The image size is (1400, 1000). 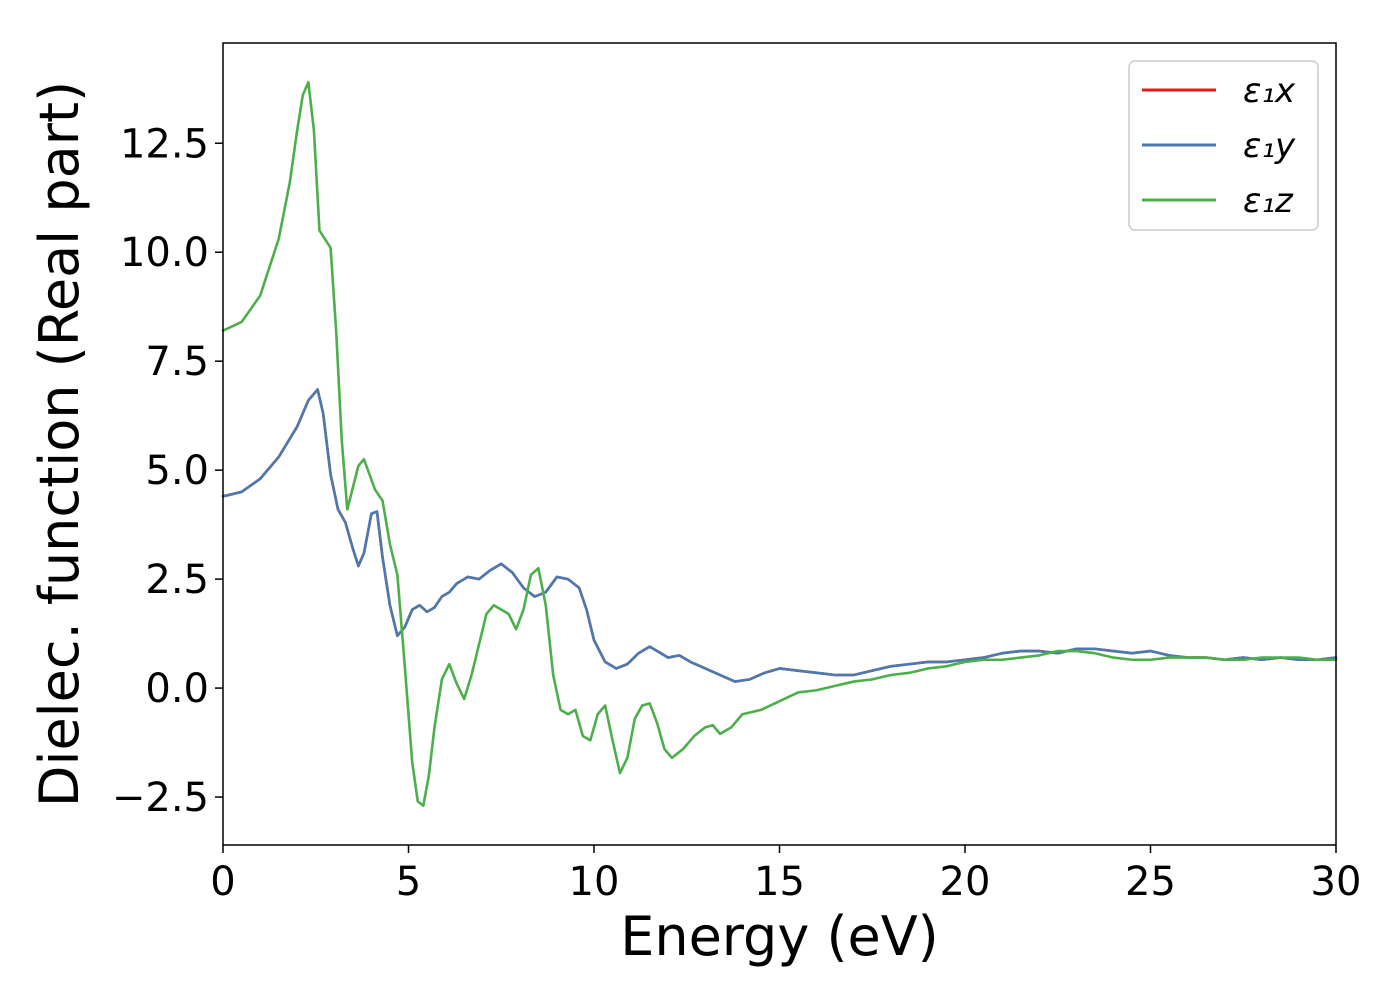 What do you see at coordinates (177, 471) in the screenshot?
I see `y-tick-label: 5.0` at bounding box center [177, 471].